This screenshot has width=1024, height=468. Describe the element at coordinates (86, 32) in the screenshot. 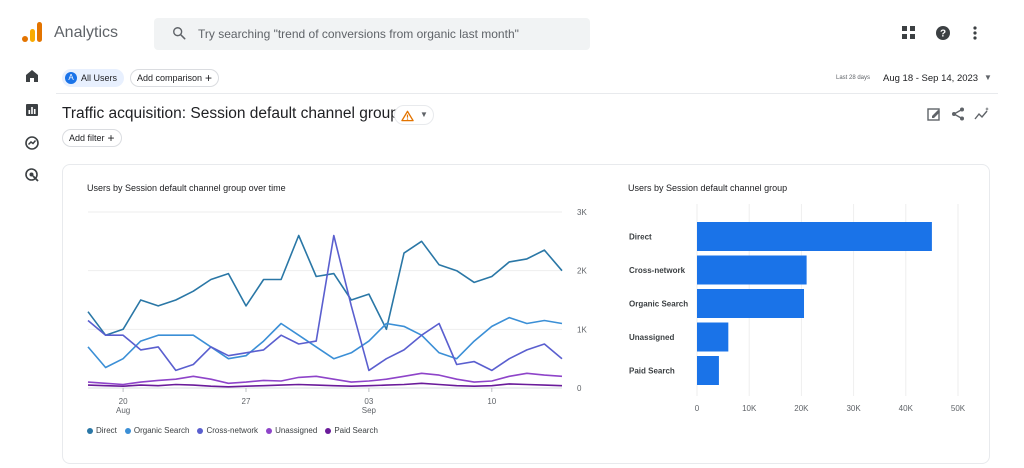

I see `app-title: Analytics` at that location.